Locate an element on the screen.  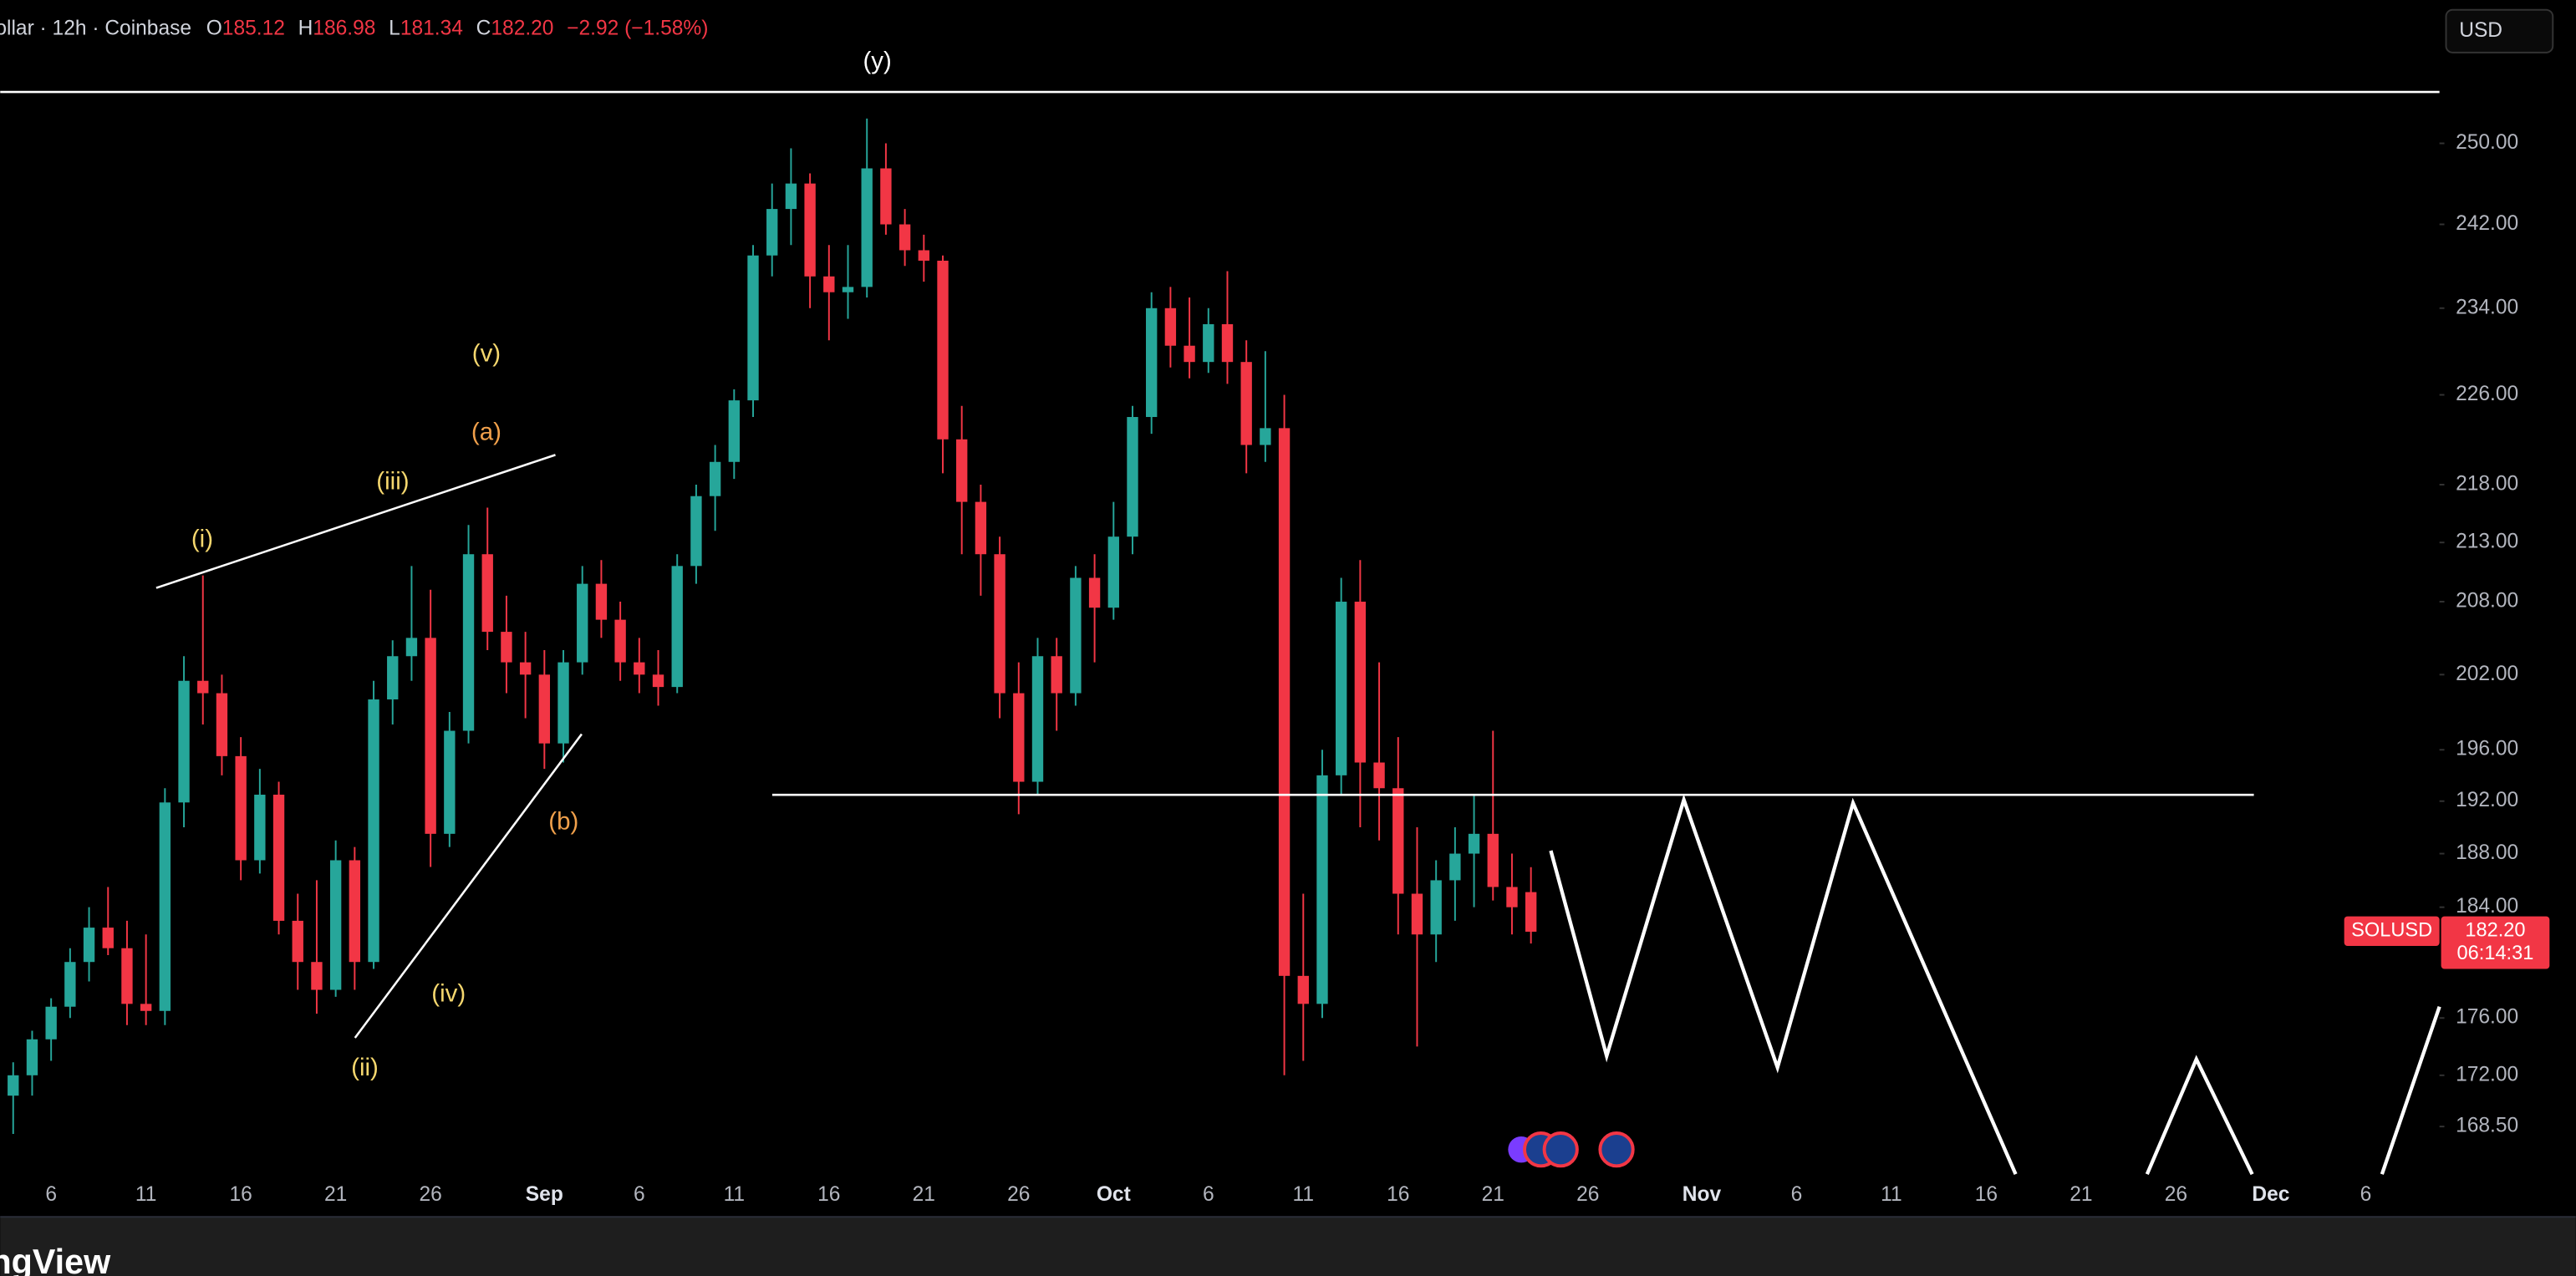
y-tick-label: 234.00 is located at coordinates (2487, 307).